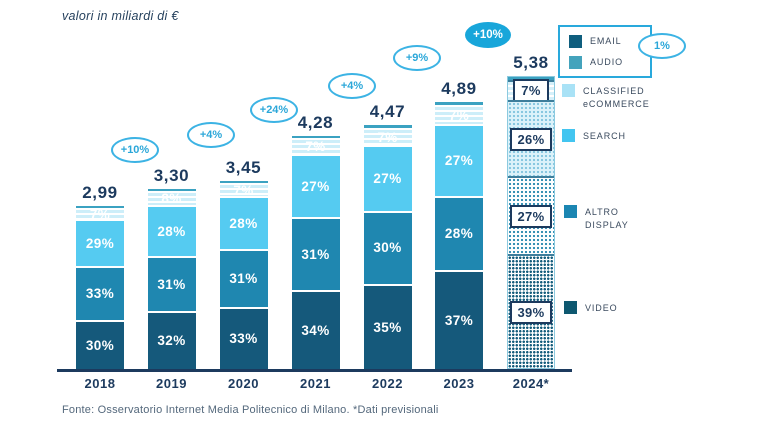  I want to click on x-axis-label-2020: 2020, so click(243, 383).